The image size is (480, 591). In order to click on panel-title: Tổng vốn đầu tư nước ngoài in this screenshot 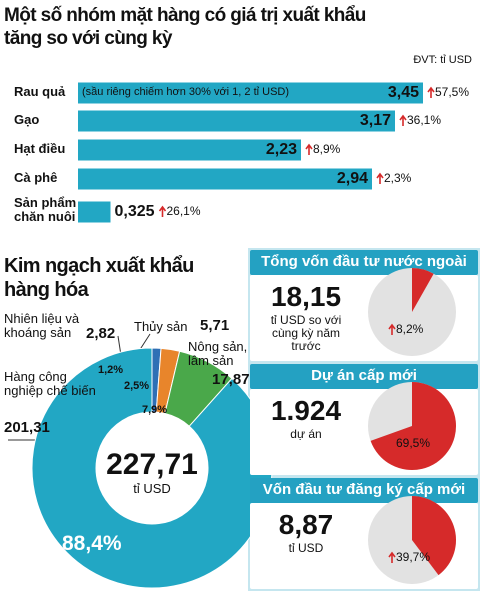, I will do `click(364, 261)`.